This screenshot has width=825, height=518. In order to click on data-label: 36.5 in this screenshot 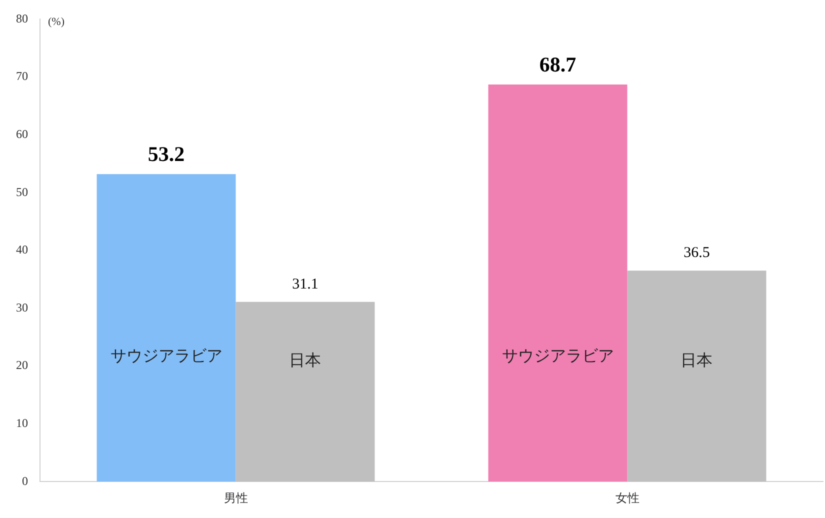, I will do `click(697, 253)`.